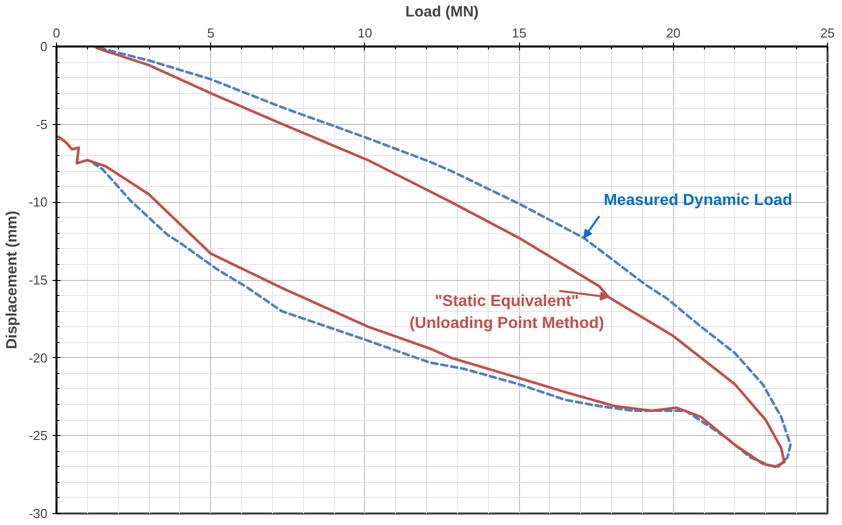 This screenshot has width=842, height=525. What do you see at coordinates (38, 202) in the screenshot?
I see `y-tick-label: -10` at bounding box center [38, 202].